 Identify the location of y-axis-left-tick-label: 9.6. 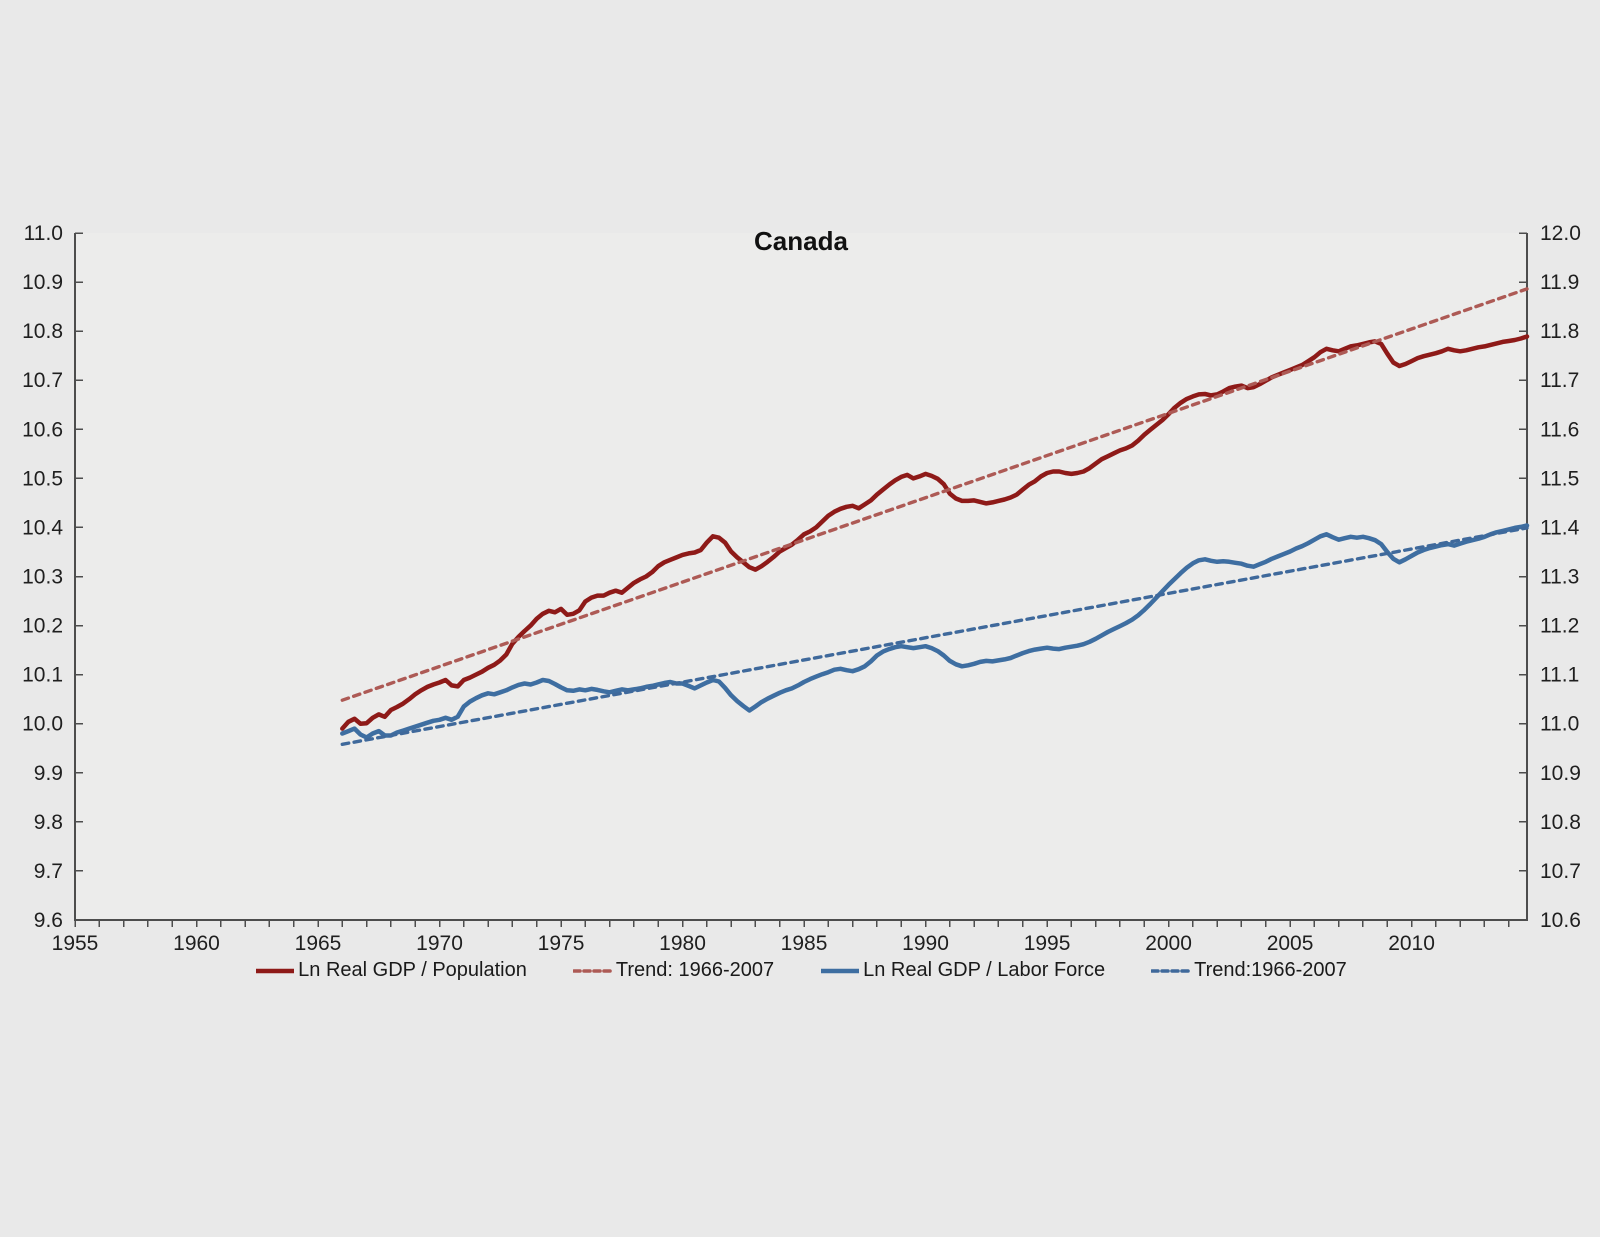
(48, 920).